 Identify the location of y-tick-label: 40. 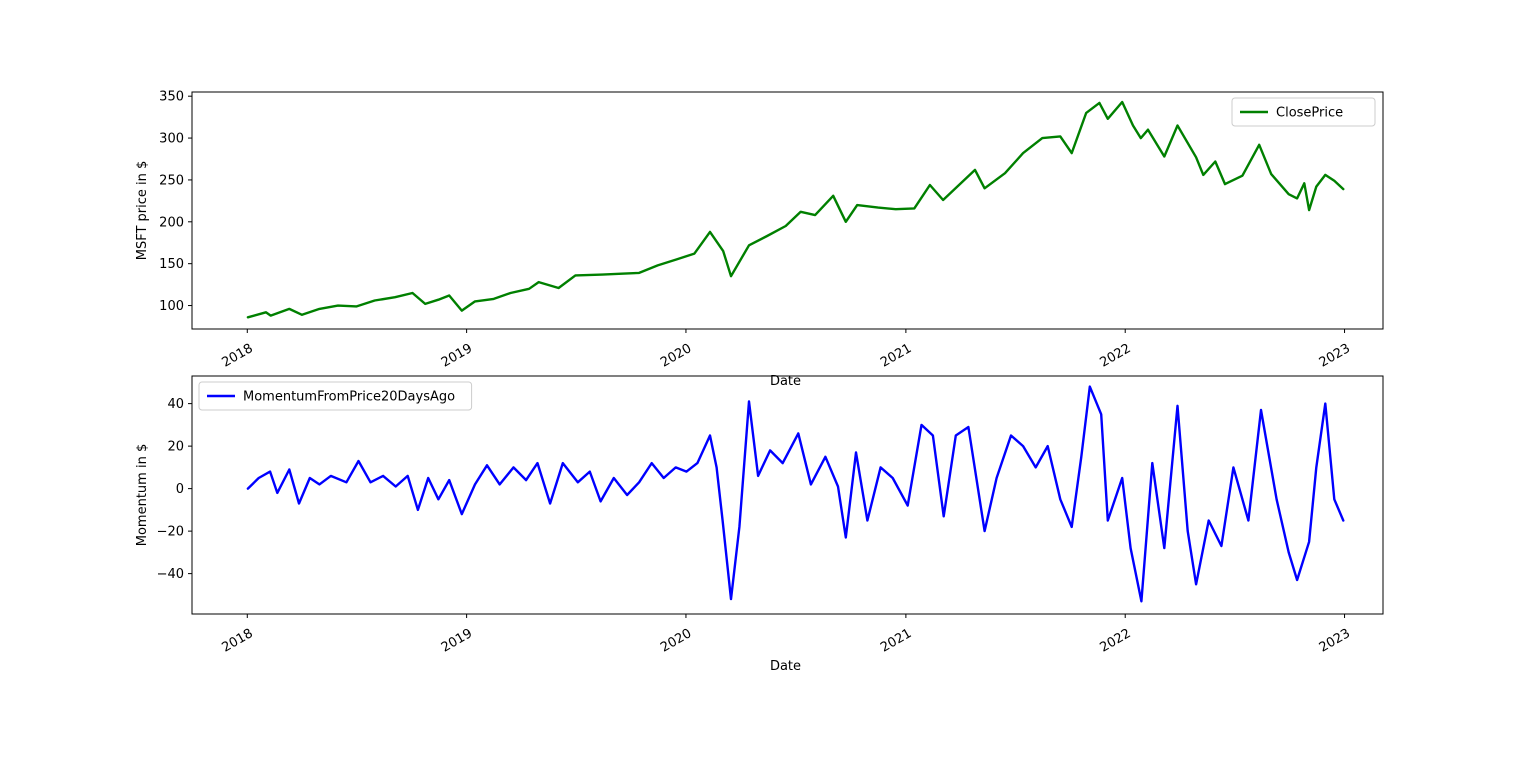
(175, 404).